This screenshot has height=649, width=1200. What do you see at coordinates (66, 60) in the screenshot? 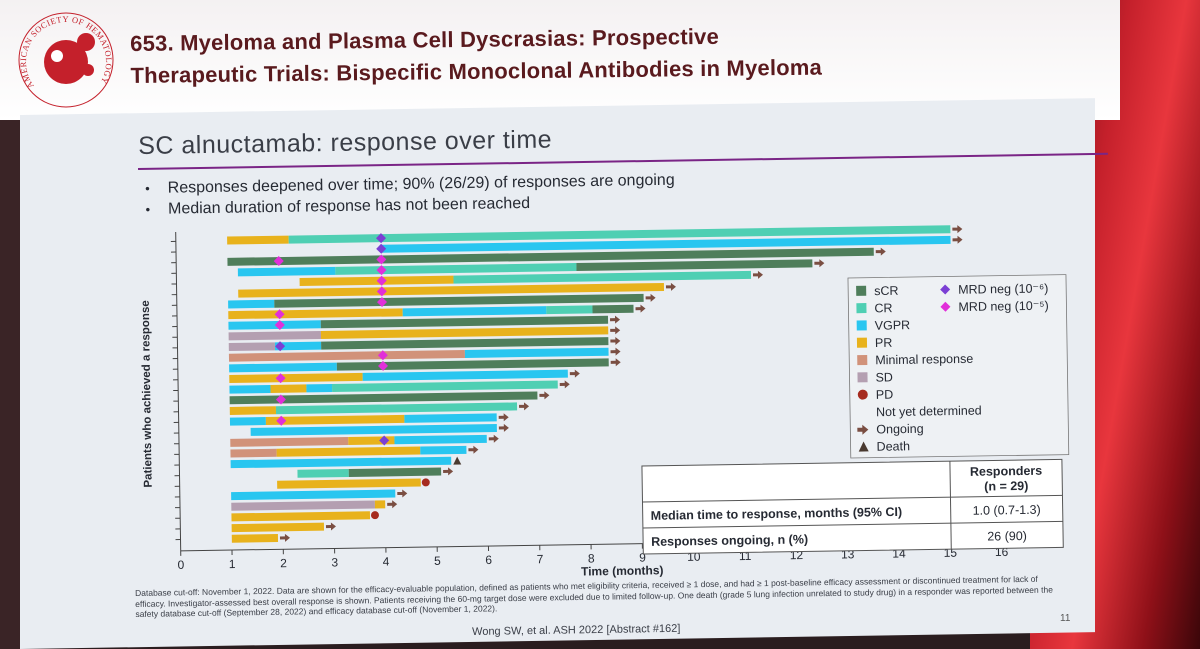
I see `ash-logo: AMERICAN SOCIETY OF HEMATOLOGY` at bounding box center [66, 60].